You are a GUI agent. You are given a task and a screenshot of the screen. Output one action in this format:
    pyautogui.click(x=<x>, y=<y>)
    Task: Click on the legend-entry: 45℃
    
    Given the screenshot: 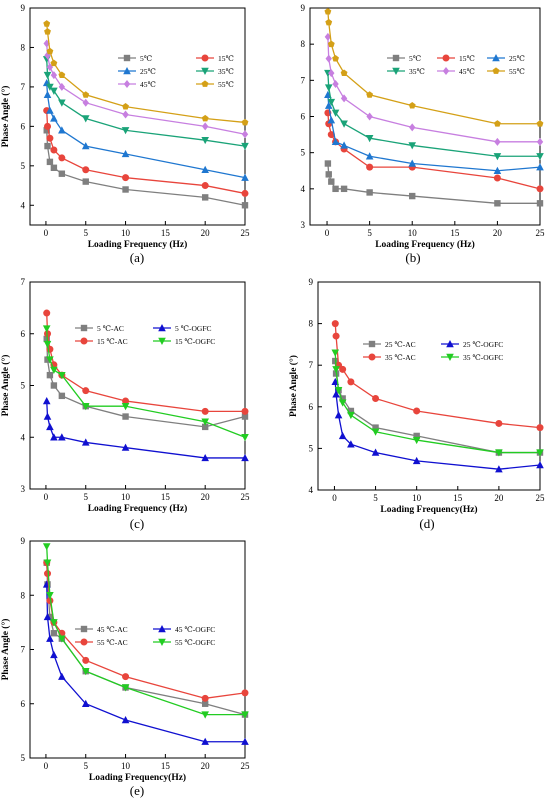 What is the action you would take?
    pyautogui.click(x=467, y=71)
    